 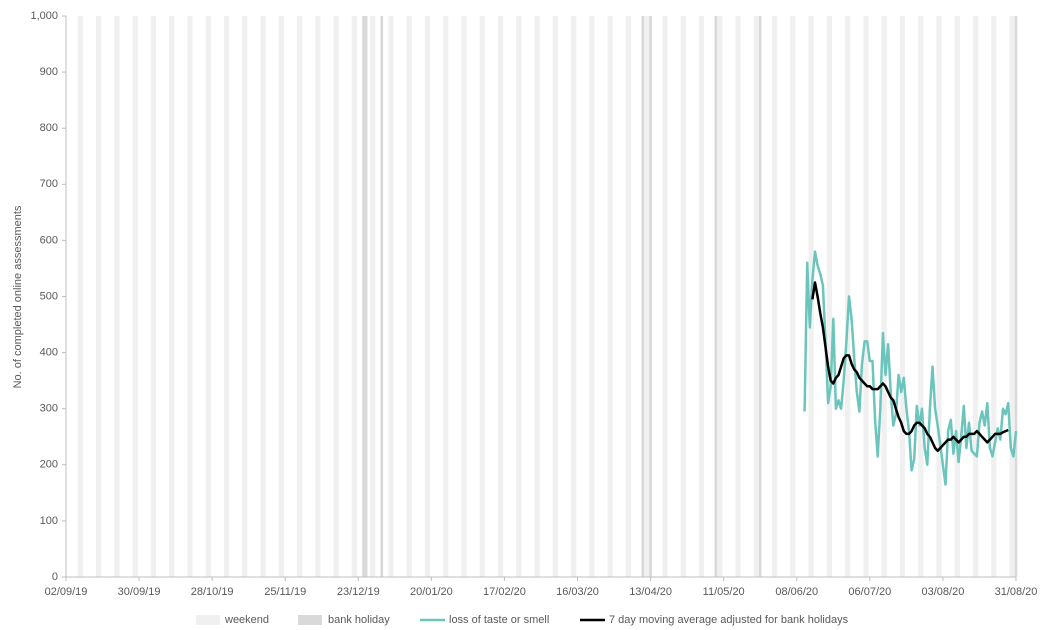 What do you see at coordinates (49, 521) in the screenshot?
I see `y-tick-label: 100` at bounding box center [49, 521].